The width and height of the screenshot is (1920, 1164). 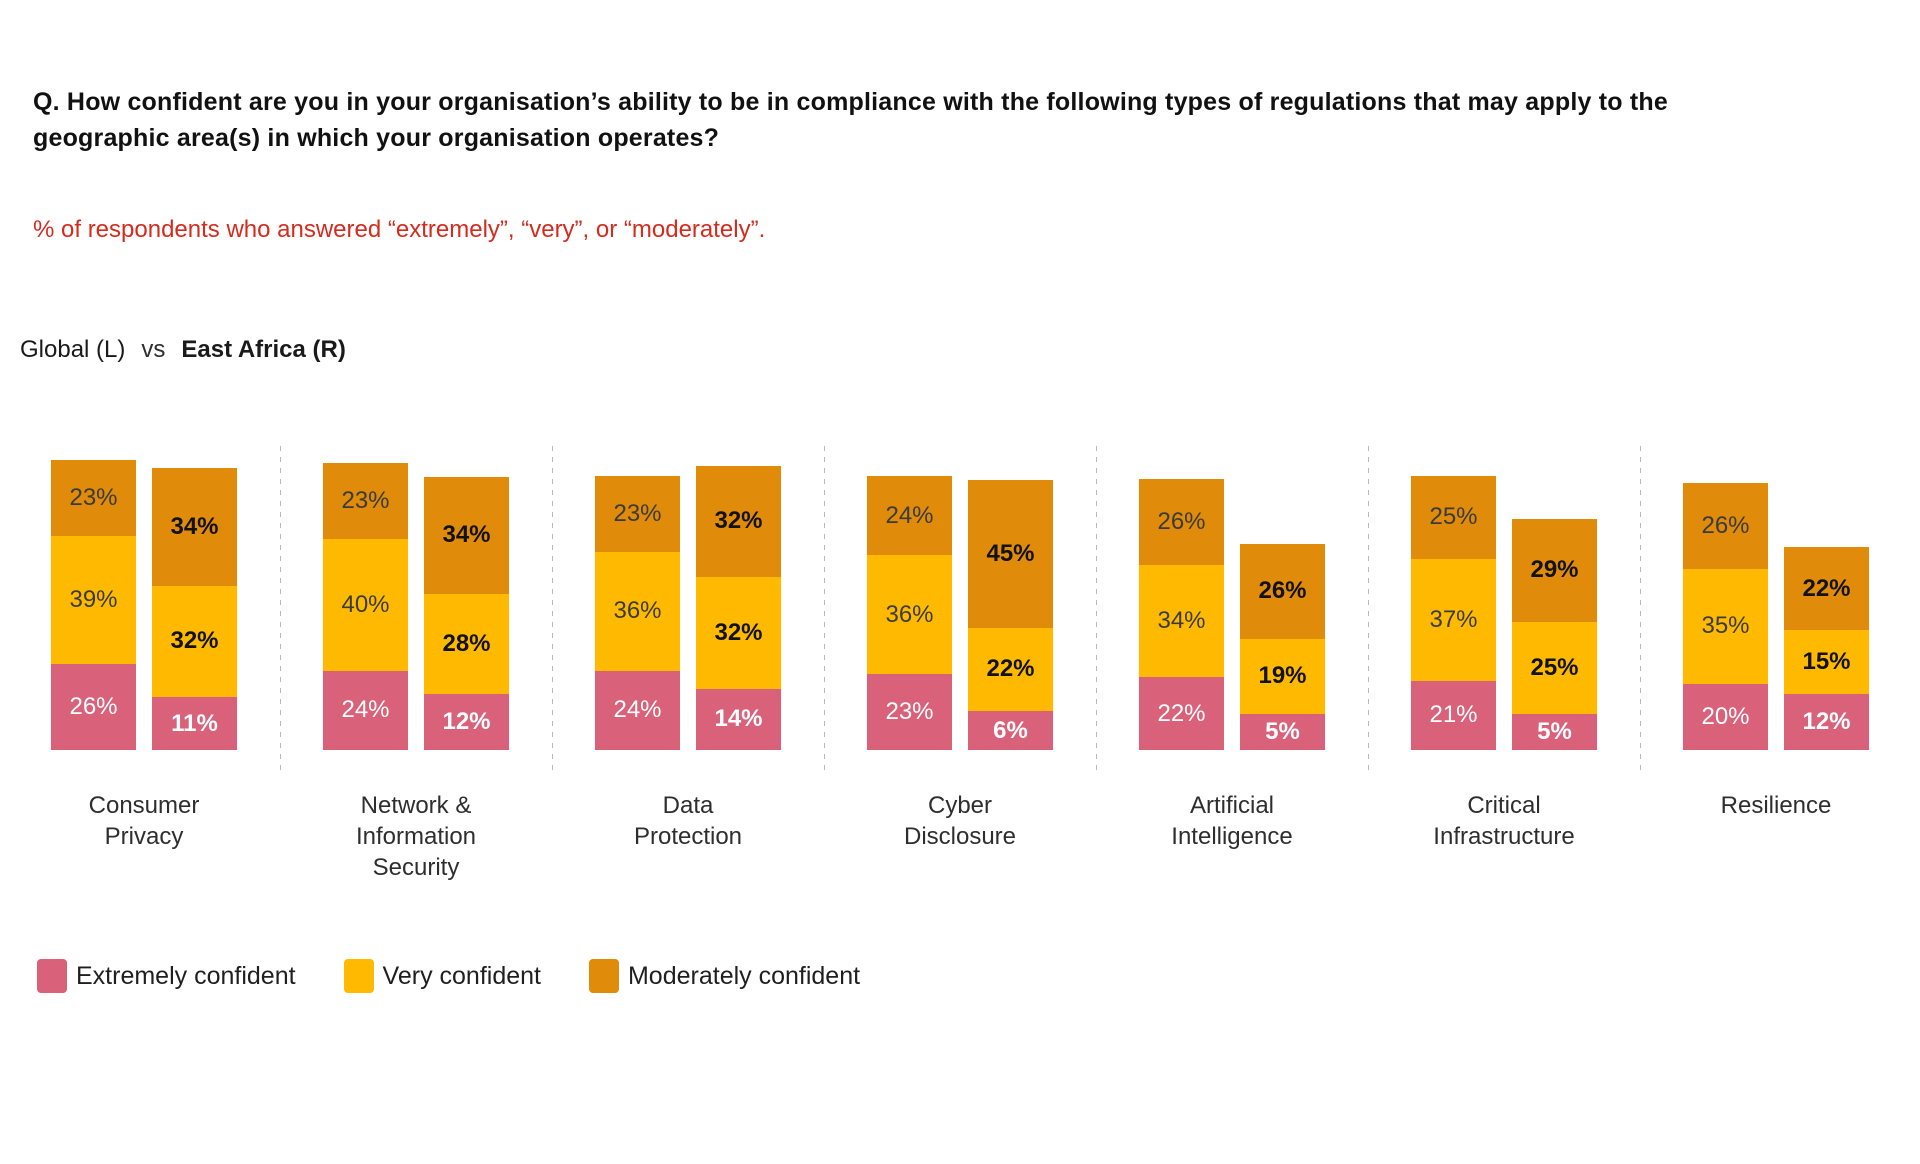 I want to click on legend-item-very: Very confident, so click(x=442, y=976).